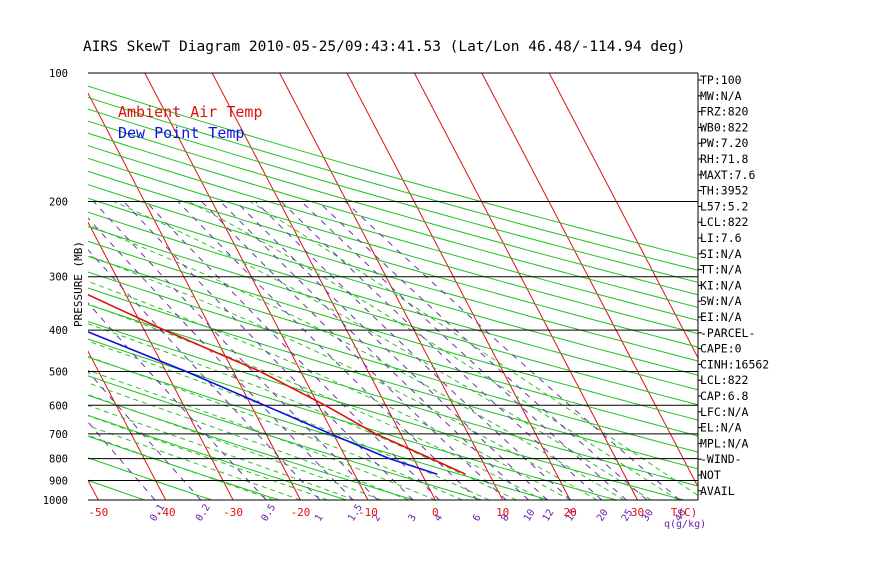  What do you see at coordinates (58, 203) in the screenshot?
I see `pressure-tick-label: 200` at bounding box center [58, 203].